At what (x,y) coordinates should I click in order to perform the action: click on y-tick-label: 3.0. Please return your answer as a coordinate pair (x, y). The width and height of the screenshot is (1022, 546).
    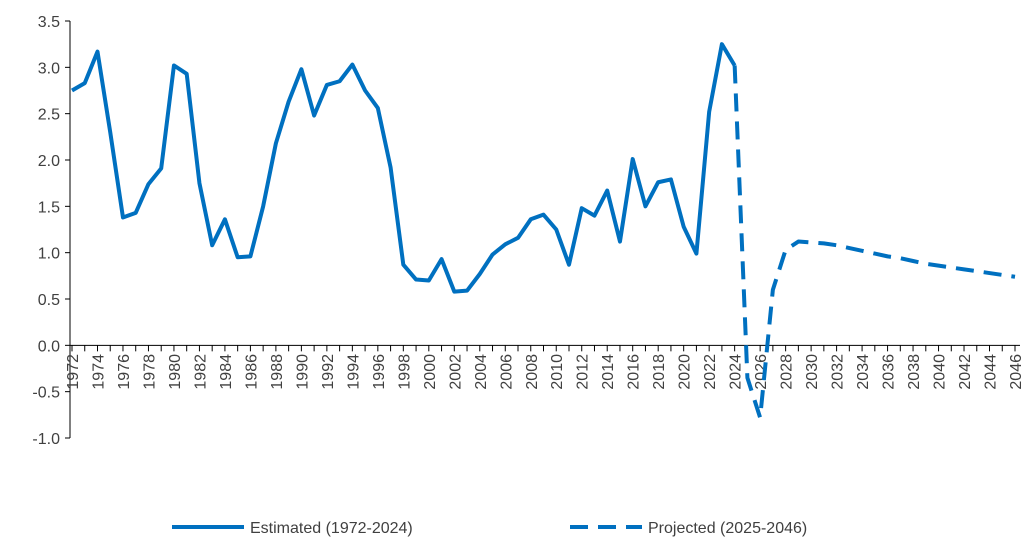
    Looking at the image, I should click on (49, 68).